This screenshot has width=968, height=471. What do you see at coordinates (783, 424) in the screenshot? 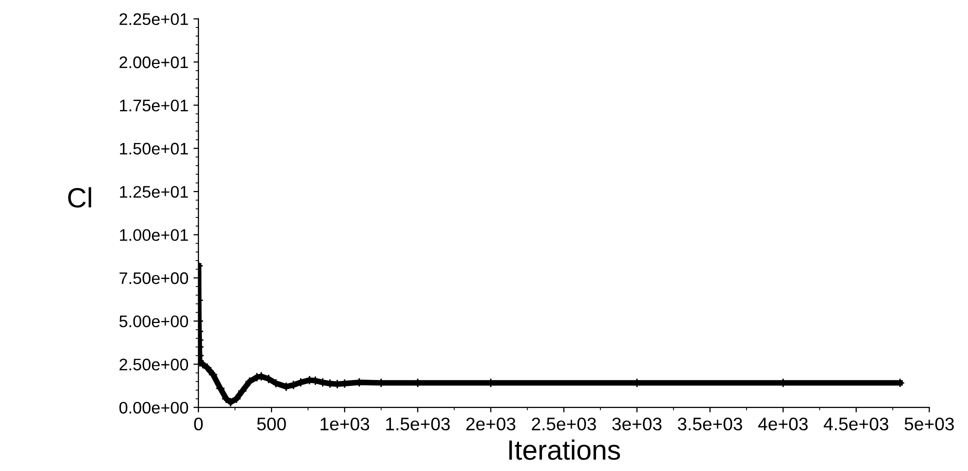
I see `x-tick-label: 4e+03` at bounding box center [783, 424].